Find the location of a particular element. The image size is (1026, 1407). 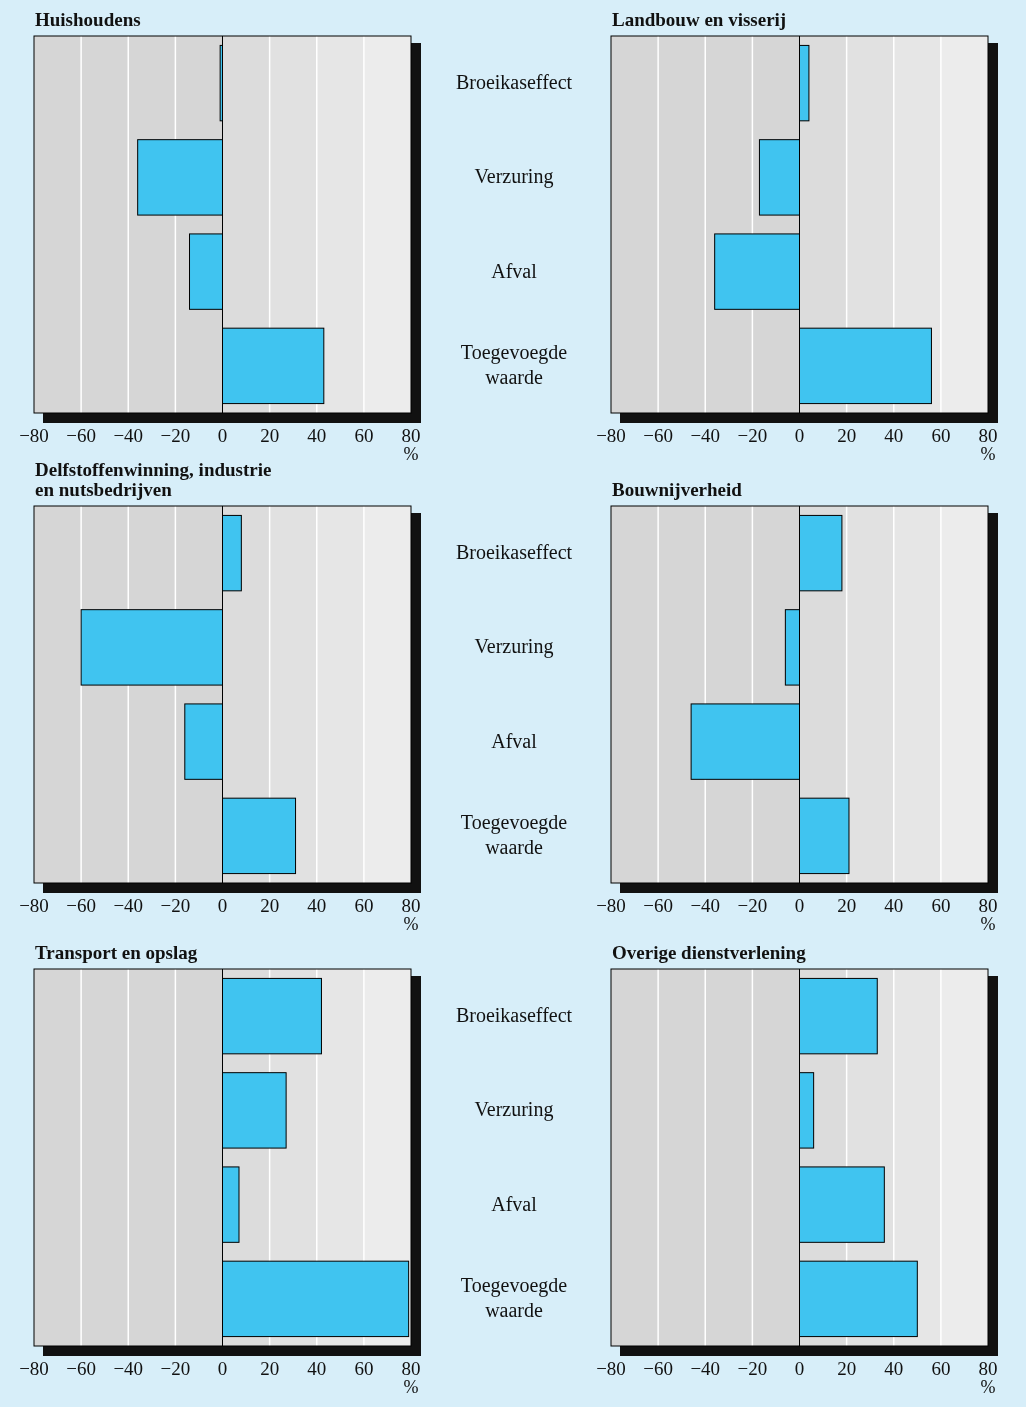

chart-title: Landbouw en visserij is located at coordinates (699, 19).